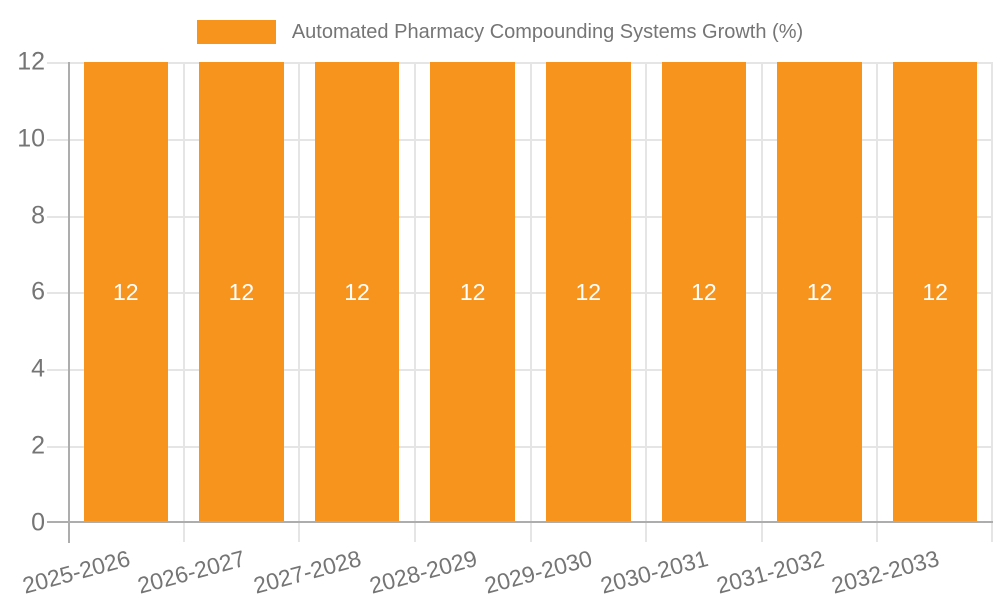  Describe the element at coordinates (38, 368) in the screenshot. I see `y-tick-label: 4` at that location.